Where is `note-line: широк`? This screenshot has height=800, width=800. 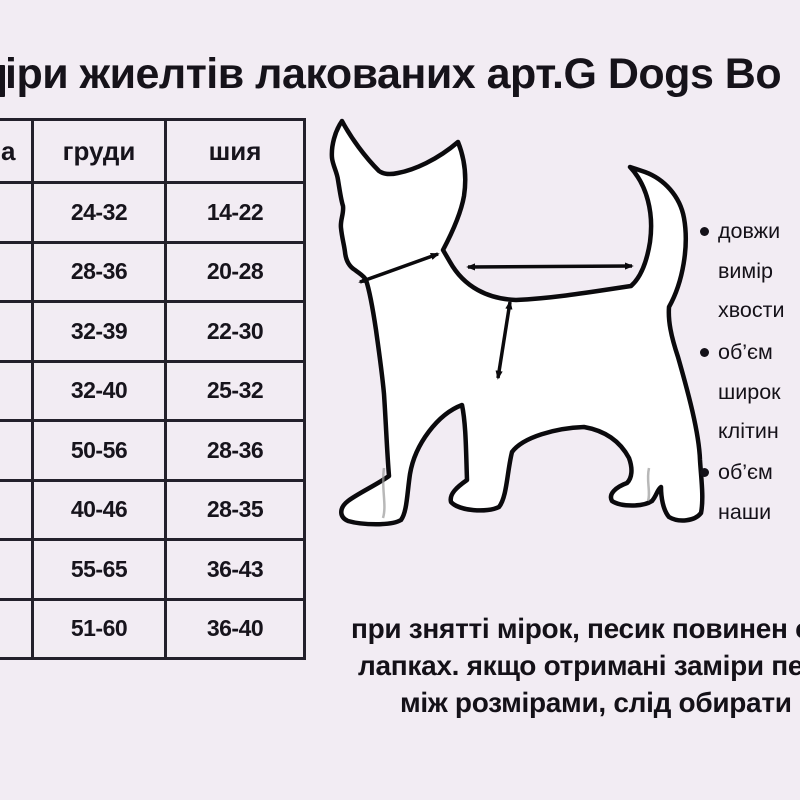 note-line: широк is located at coordinates (749, 391).